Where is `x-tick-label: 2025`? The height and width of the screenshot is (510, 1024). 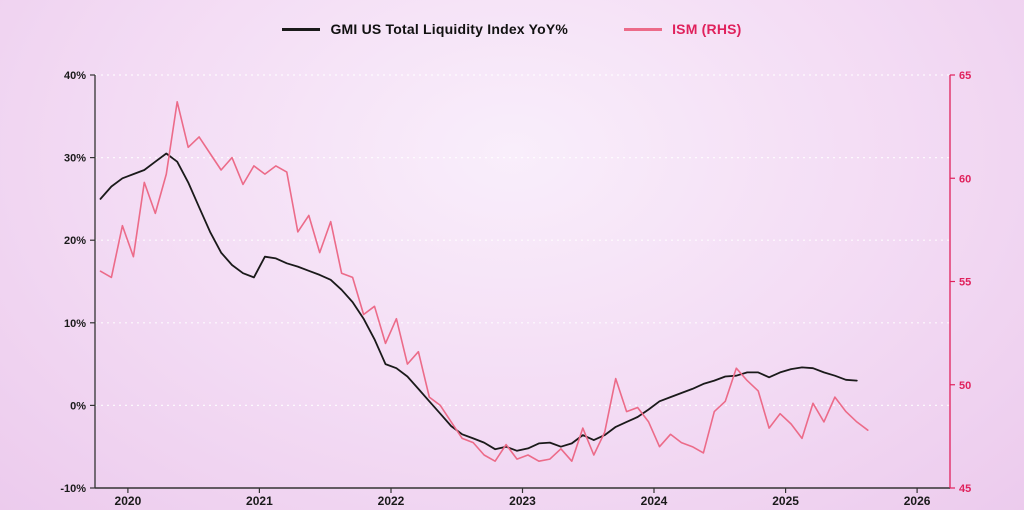 x-tick-label: 2025 is located at coordinates (785, 501).